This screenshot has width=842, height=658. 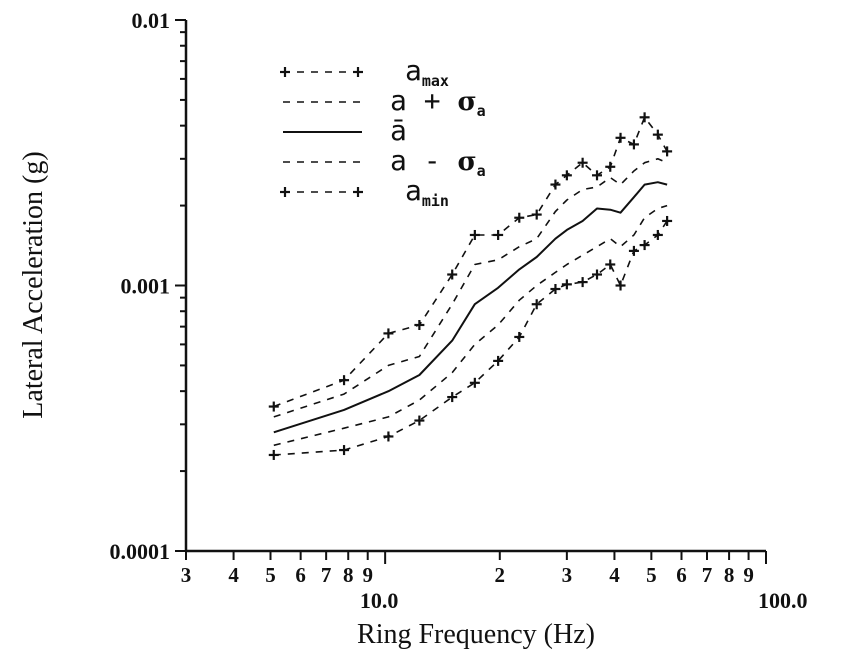 What do you see at coordinates (438, 162) in the screenshot?
I see `legend-label: a - σa` at bounding box center [438, 162].